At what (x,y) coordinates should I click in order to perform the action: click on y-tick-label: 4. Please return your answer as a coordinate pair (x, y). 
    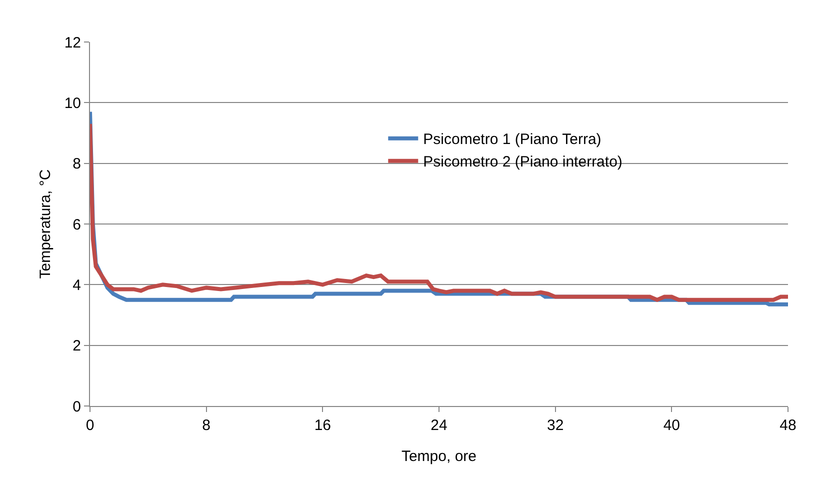
    Looking at the image, I should click on (76, 285).